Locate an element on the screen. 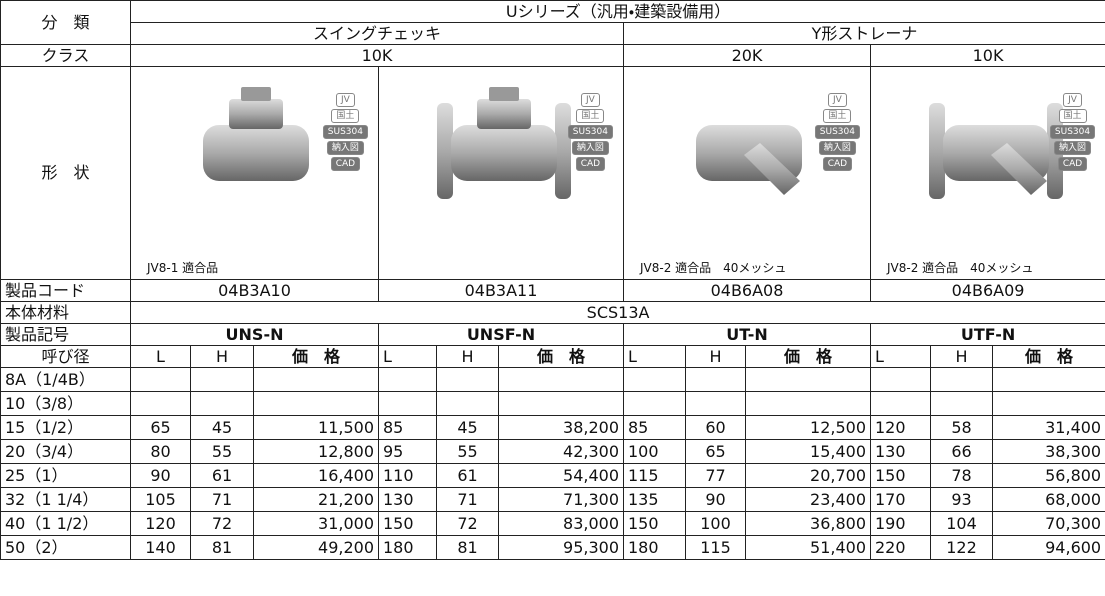 Image resolution: width=1105 pixels, height=596 pixels. size: 8A（1/4B） is located at coordinates (65, 379).